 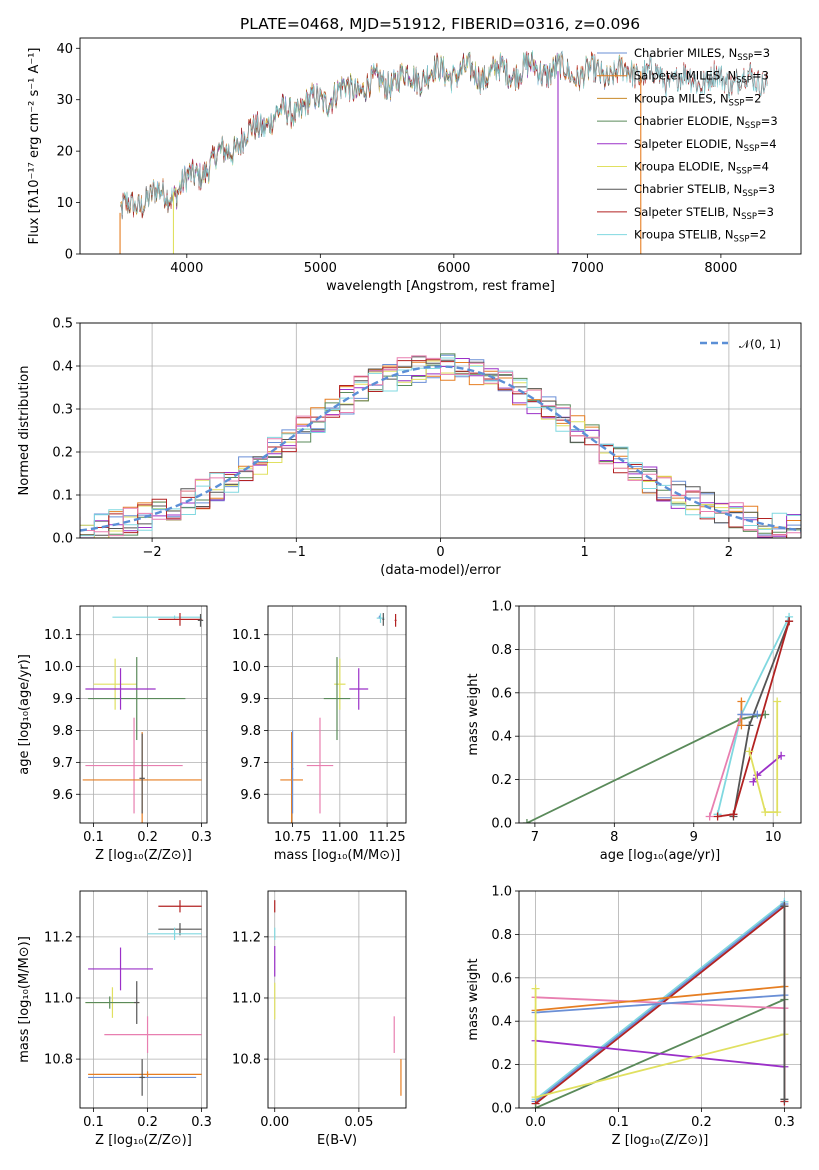 What do you see at coordinates (587, 268) in the screenshot?
I see `x-tick-label: 7000` at bounding box center [587, 268].